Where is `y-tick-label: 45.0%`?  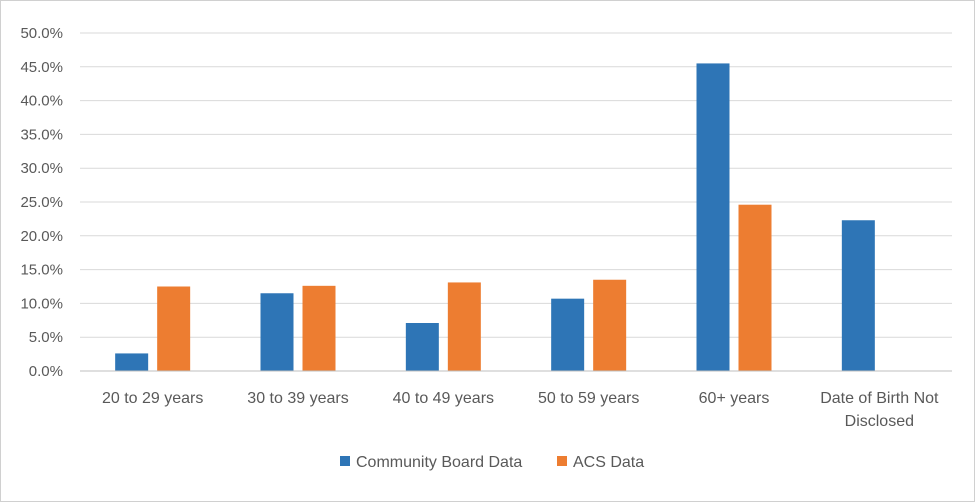 y-tick-label: 45.0% is located at coordinates (41, 67).